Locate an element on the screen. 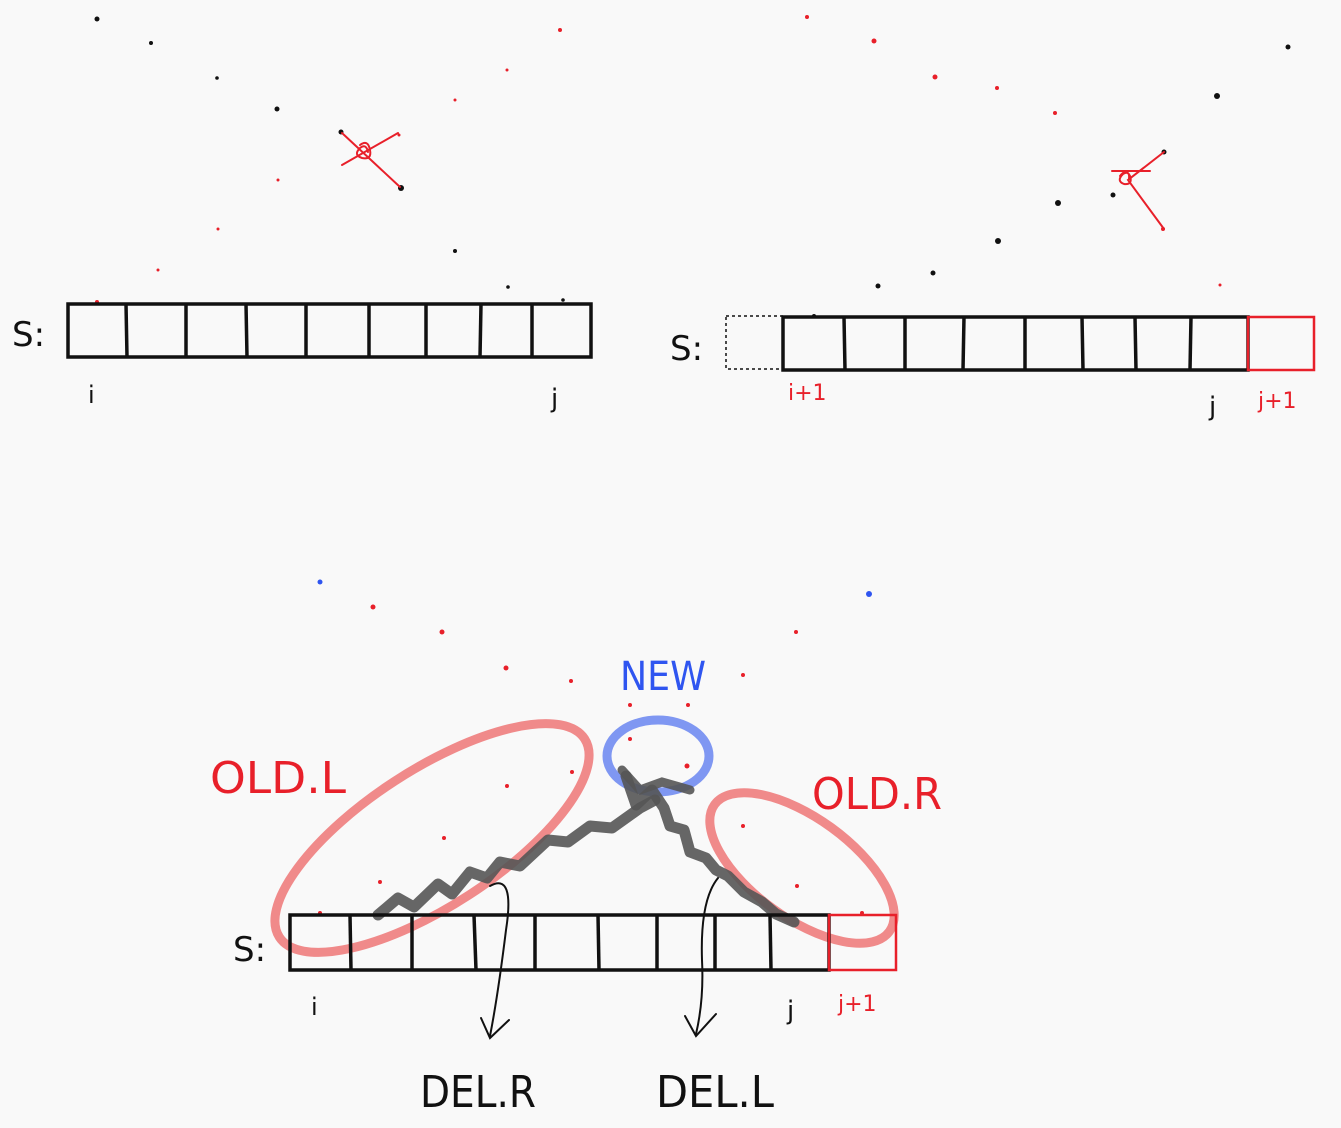  new-scribble is located at coordinates (656, 780).